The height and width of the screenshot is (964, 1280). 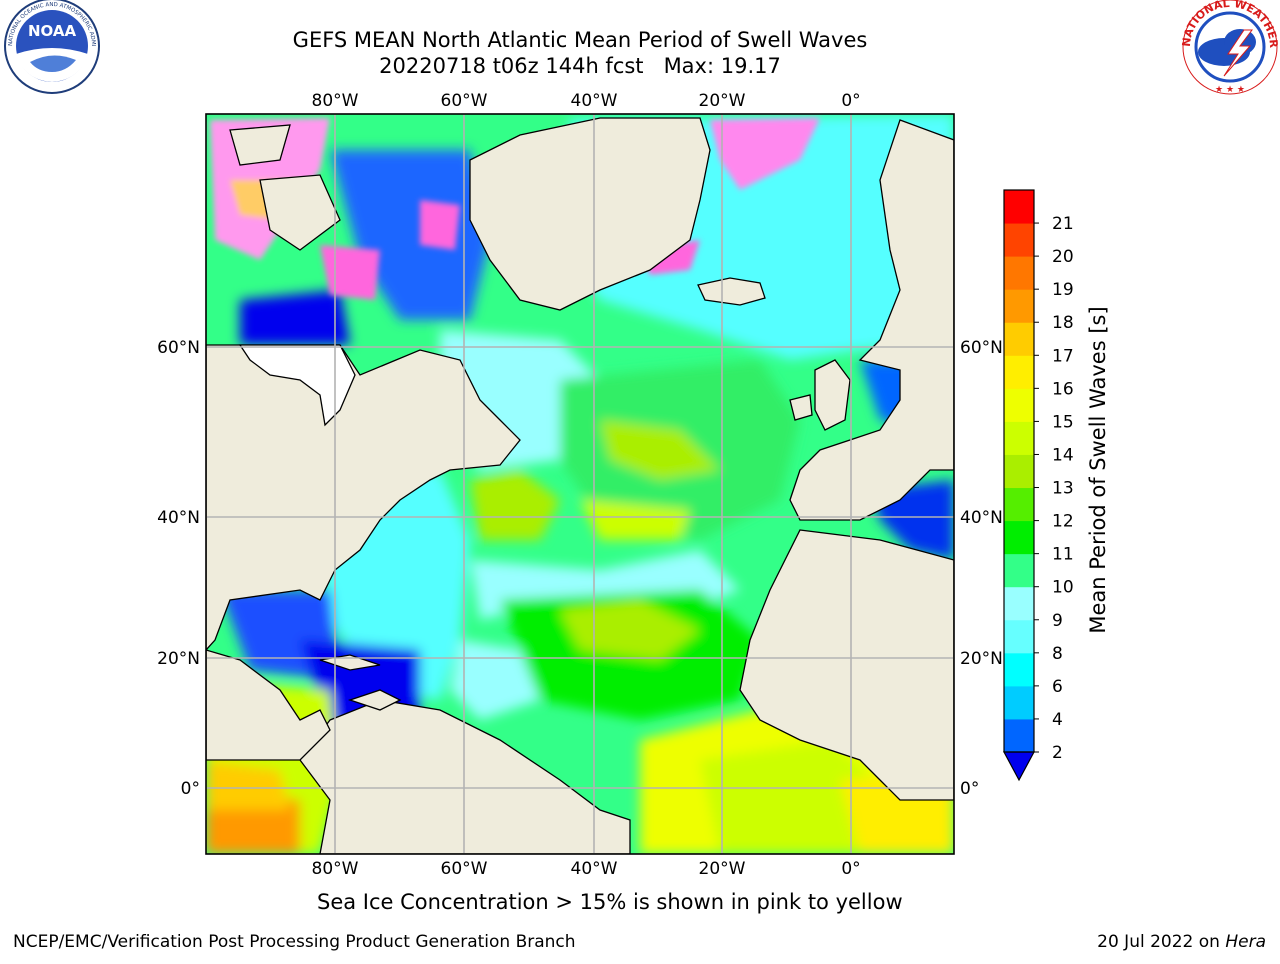 I want to click on colorbar-tick-label: 14, so click(x=1063, y=455).